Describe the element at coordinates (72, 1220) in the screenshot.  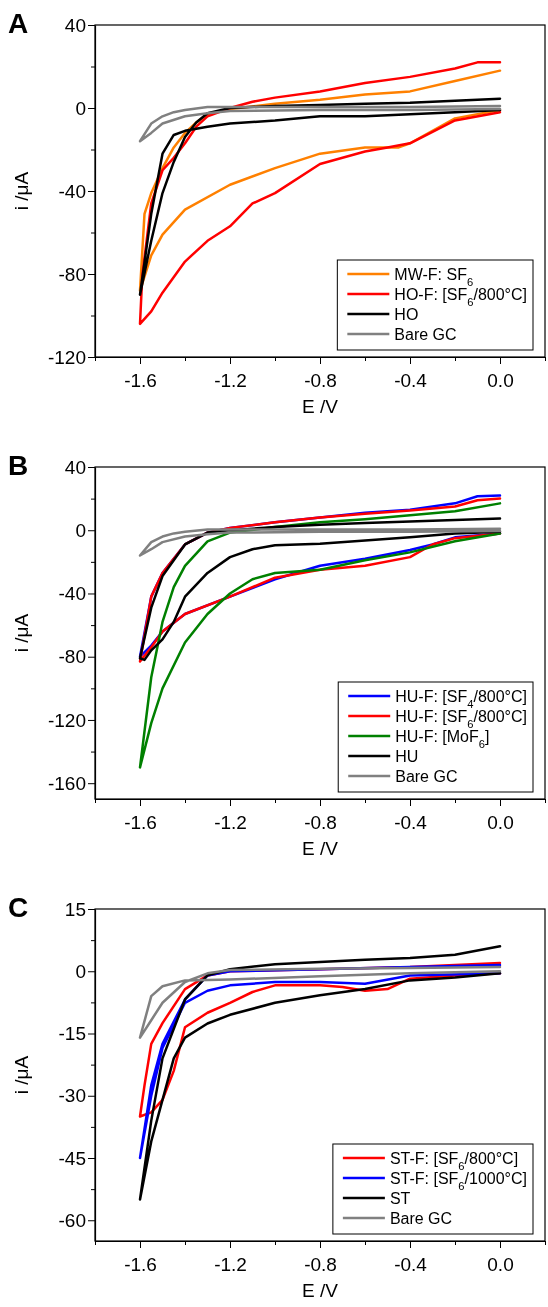
I see `y-tick-label: -60` at that location.